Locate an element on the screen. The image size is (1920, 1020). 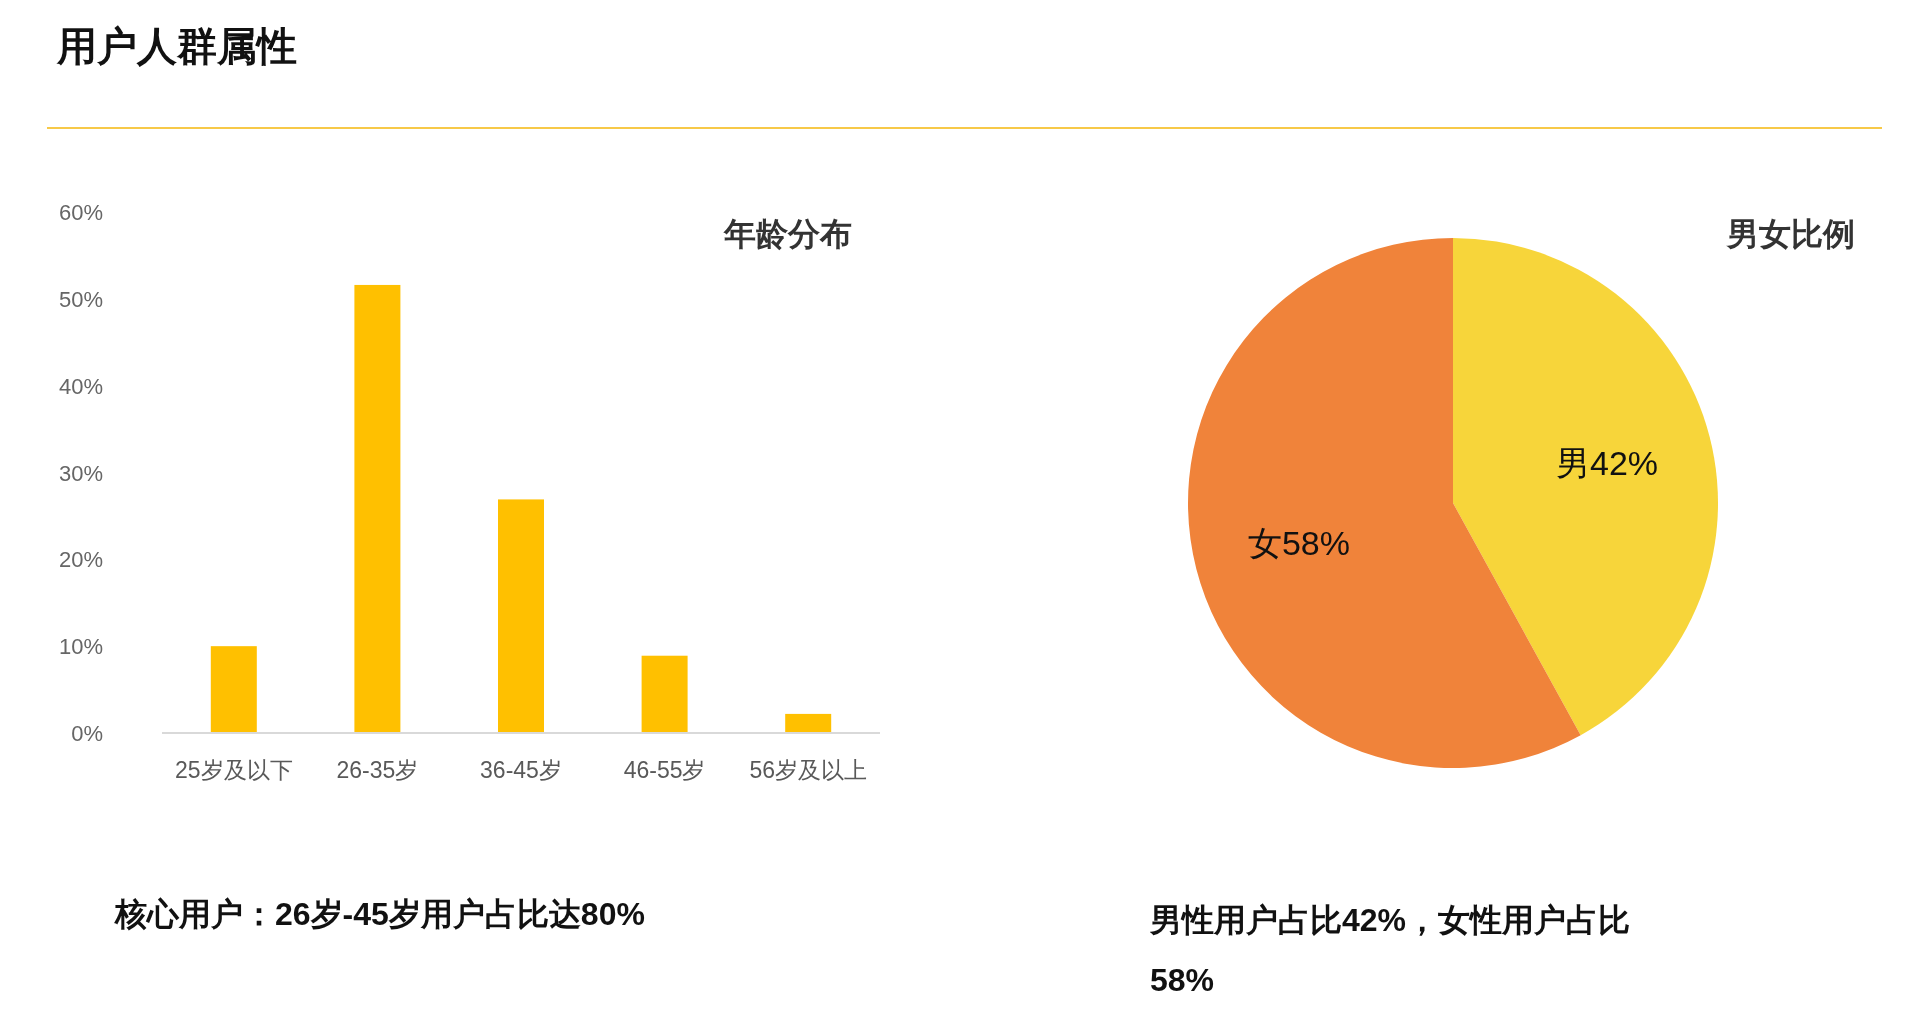
x-tick-label: 56岁及以上 is located at coordinates (808, 770).